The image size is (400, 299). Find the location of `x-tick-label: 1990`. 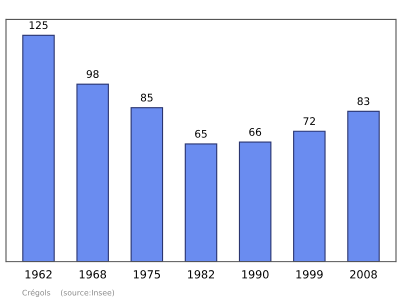

x-tick-label: 1990 is located at coordinates (255, 274).